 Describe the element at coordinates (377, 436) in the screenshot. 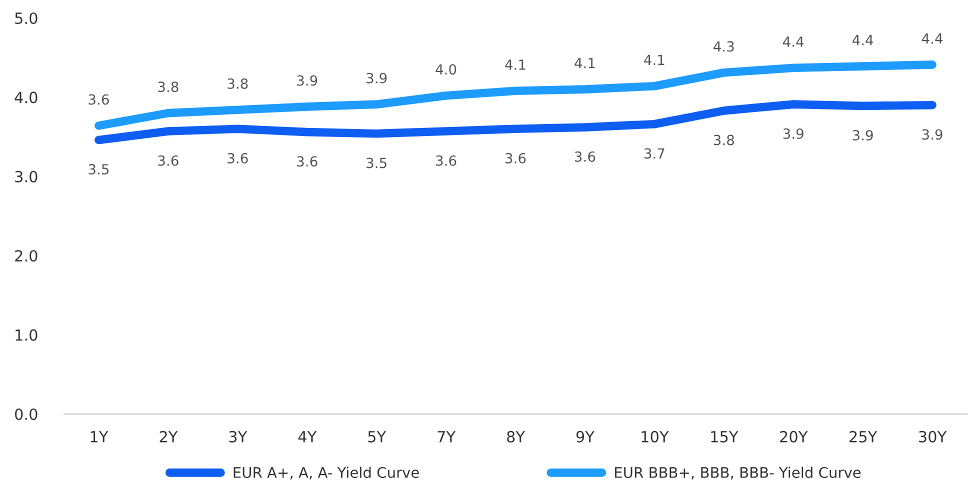

I see `x-tick-label: 5Y` at that location.